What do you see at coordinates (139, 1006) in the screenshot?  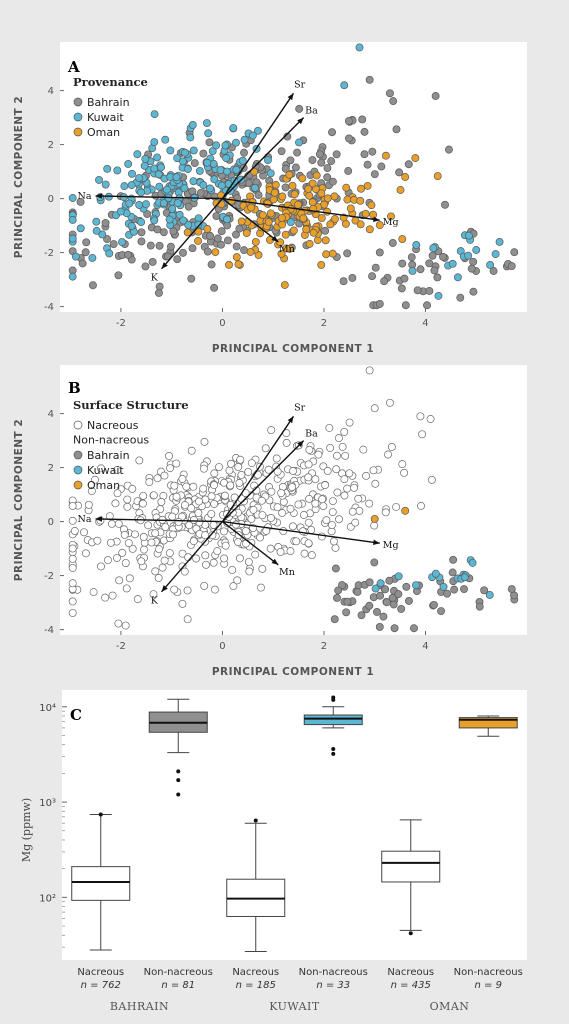 I see `group-label: BAHRAIN` at bounding box center [139, 1006].